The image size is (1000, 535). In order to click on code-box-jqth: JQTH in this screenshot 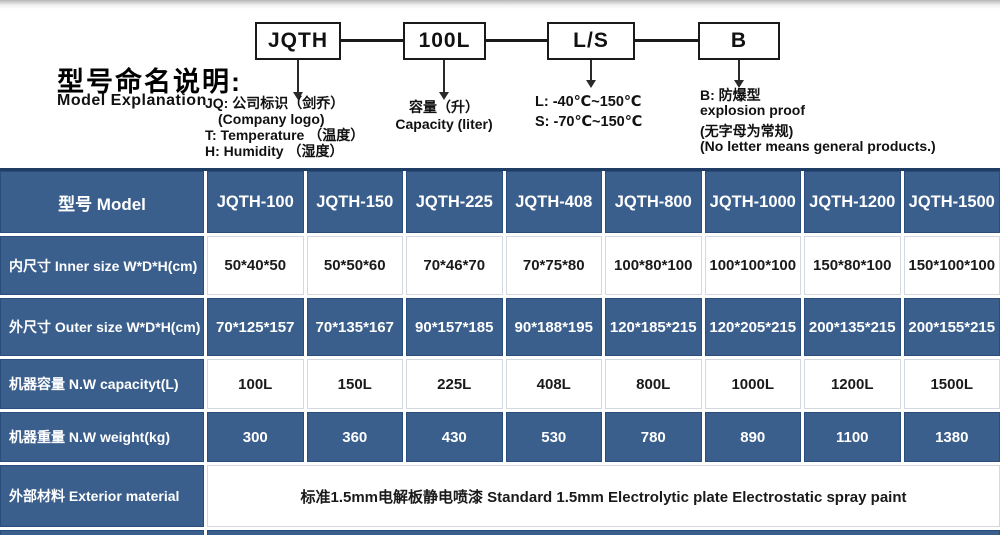, I will do `click(298, 41)`.